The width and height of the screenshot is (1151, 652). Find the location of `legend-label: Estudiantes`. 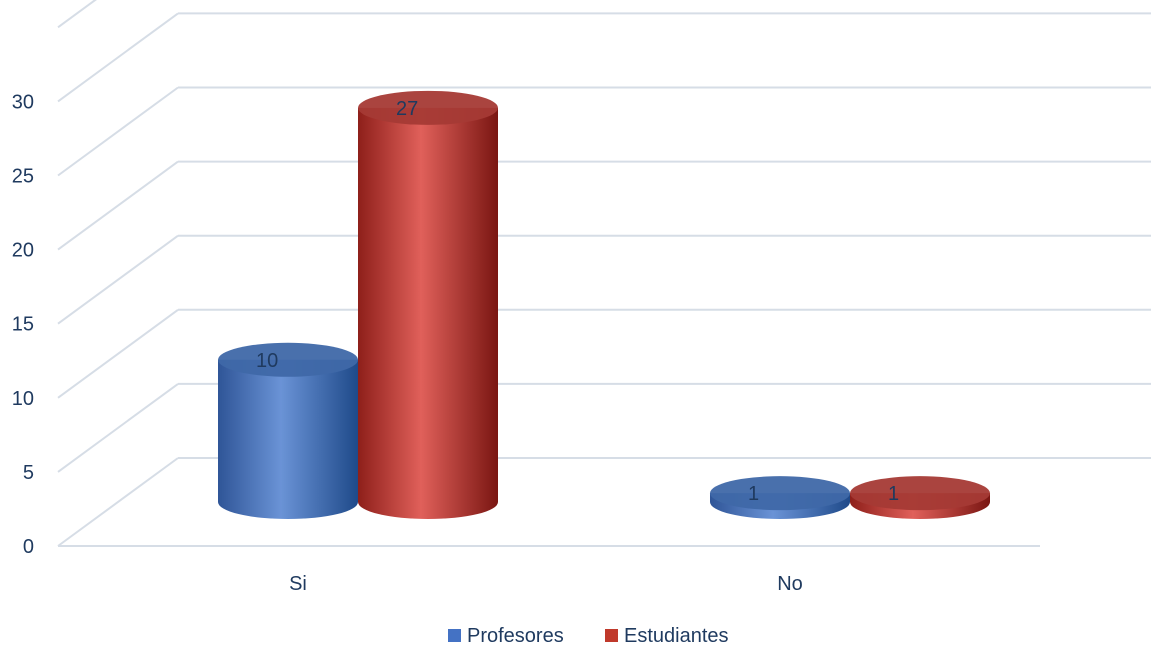

legend-label: Estudiantes is located at coordinates (676, 636).